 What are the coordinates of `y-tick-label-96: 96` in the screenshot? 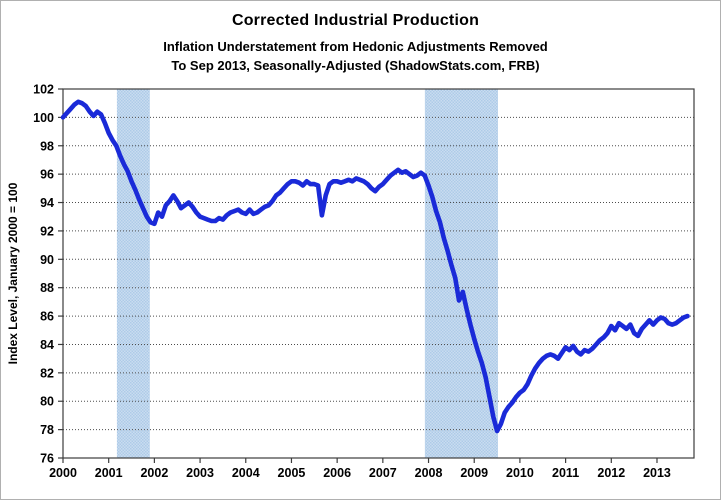 It's located at (47, 175).